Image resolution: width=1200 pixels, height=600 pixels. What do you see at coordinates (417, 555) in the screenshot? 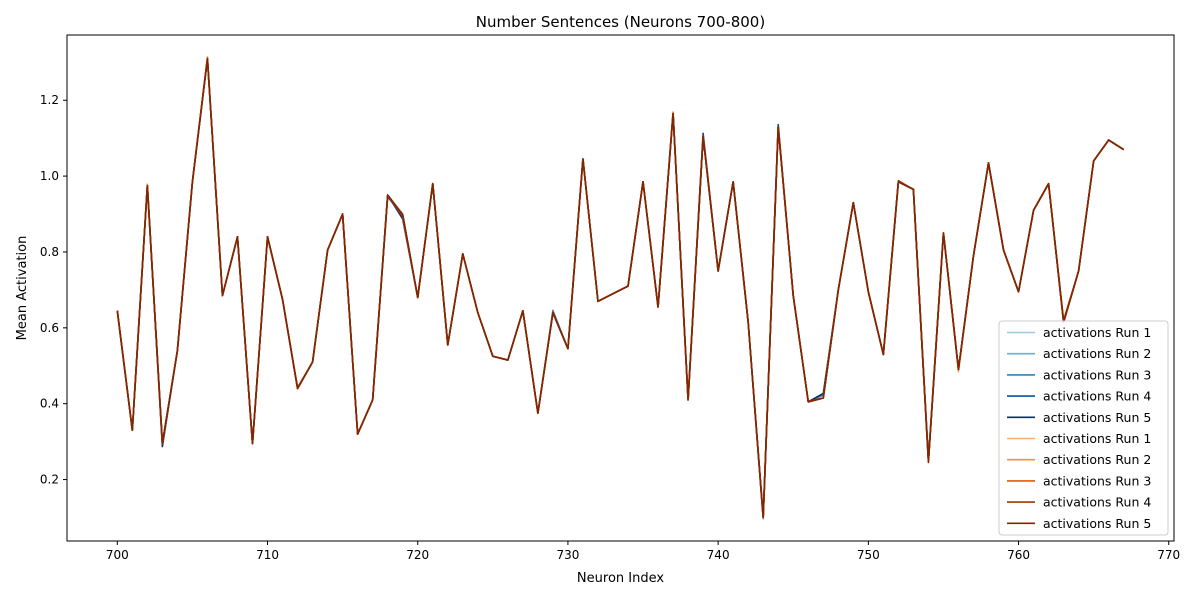
I see `x-tick-label: 720` at bounding box center [417, 555].